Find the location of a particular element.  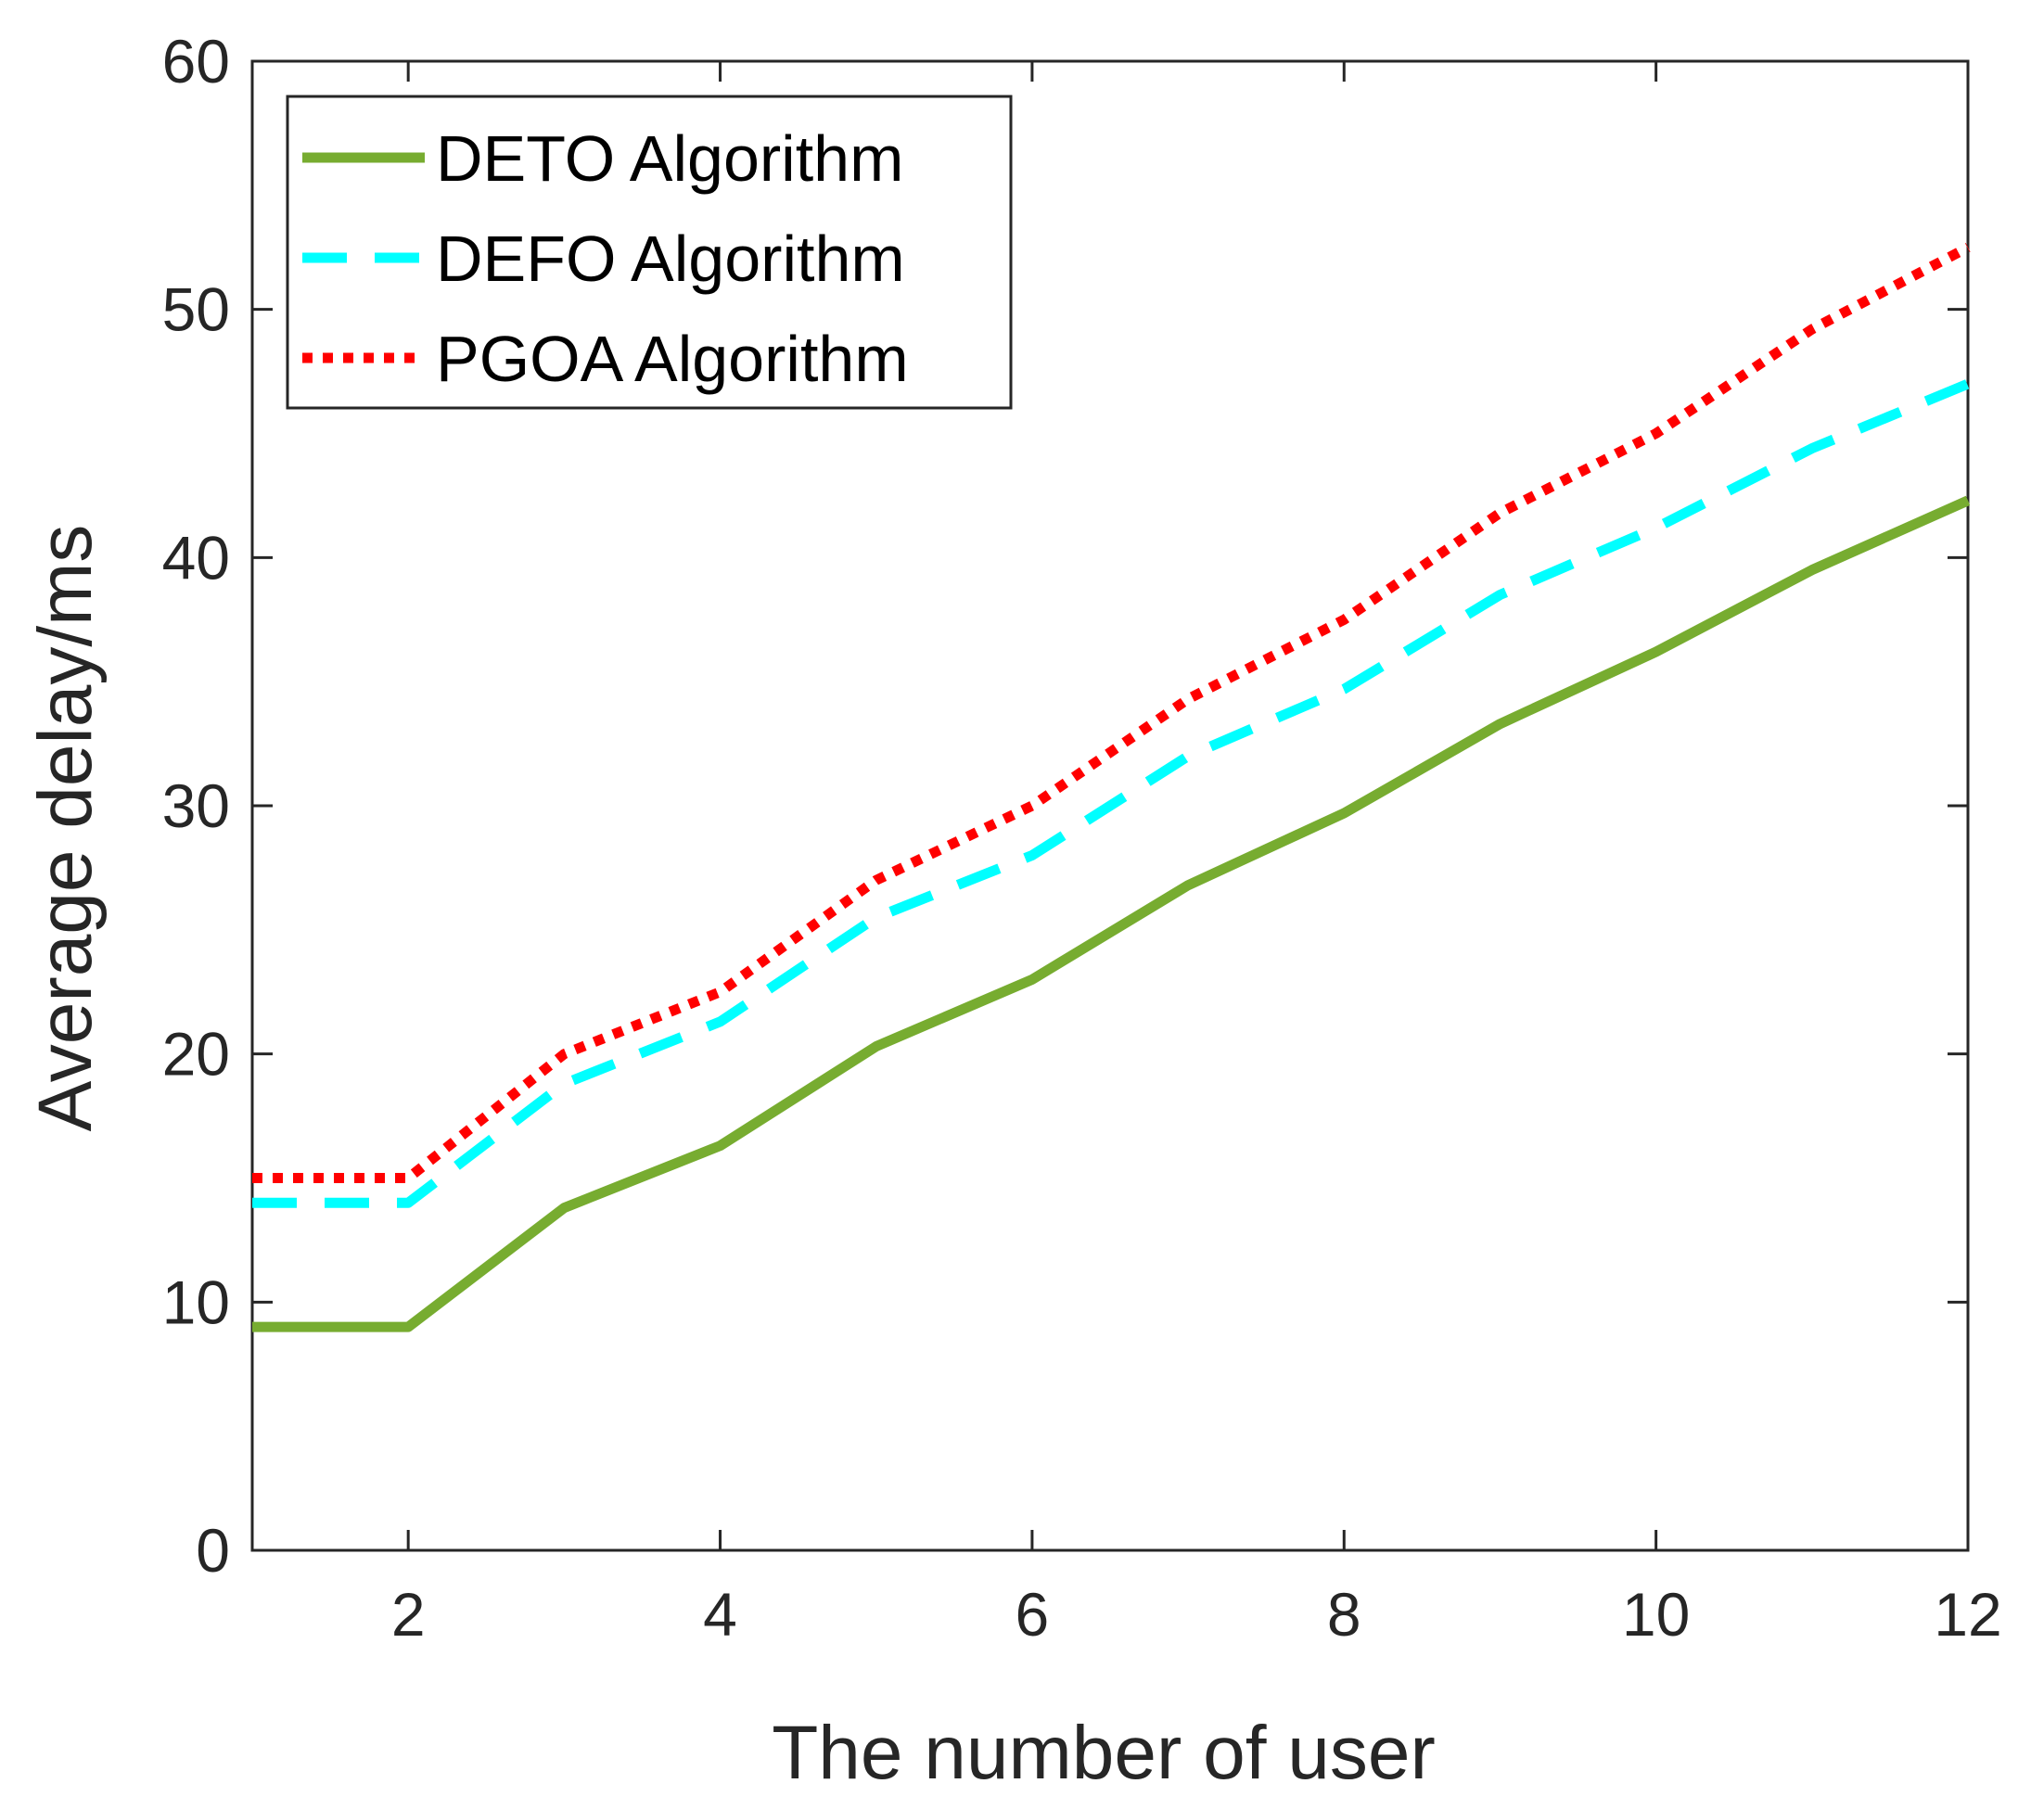

x-tick-label: 6 is located at coordinates (1033, 1614).